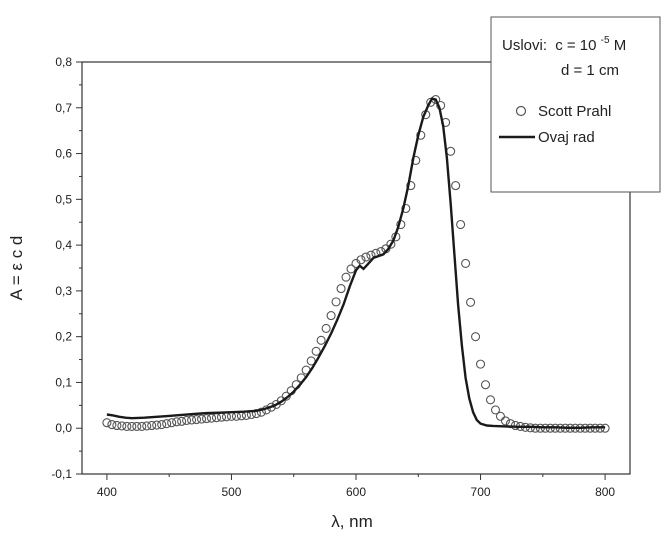  Describe the element at coordinates (590, 70) in the screenshot. I see `legend-condition-d: d = 1 cm` at that location.